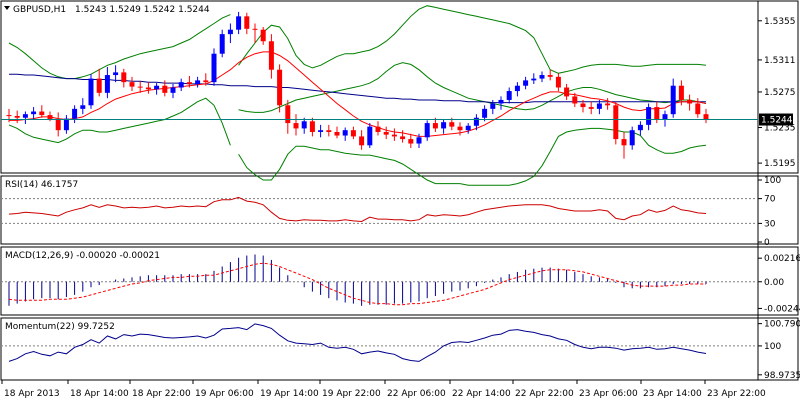 The height and width of the screenshot is (400, 800). I want to click on time-tick-label-1: 18 Apr 14:00, so click(99, 394).